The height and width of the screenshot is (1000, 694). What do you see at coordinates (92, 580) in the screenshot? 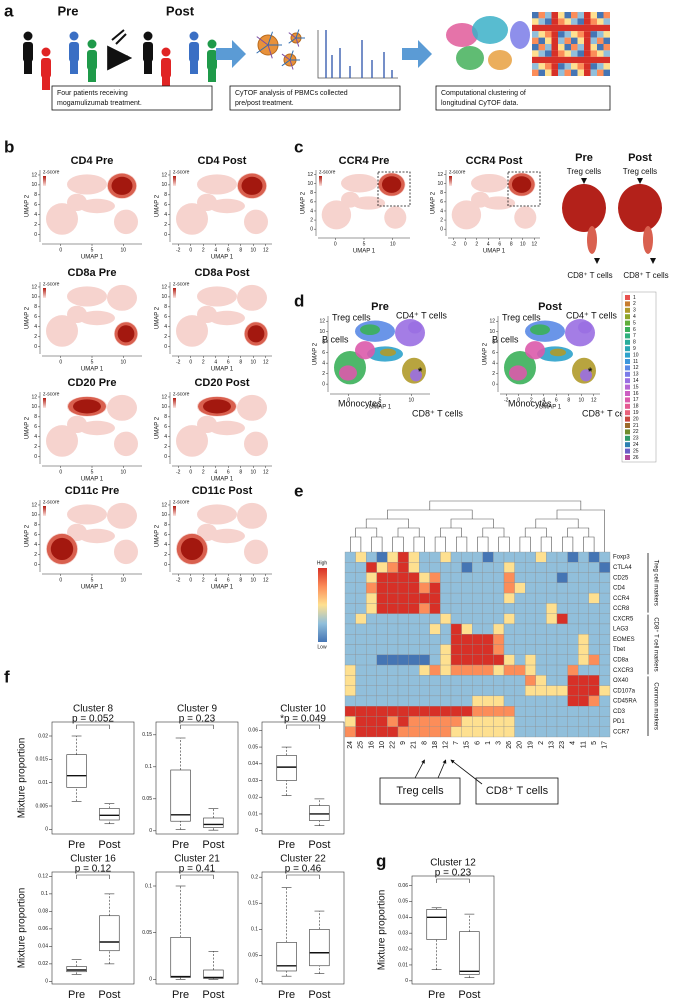
I see `x-tick-label: 5` at bounding box center [92, 580].